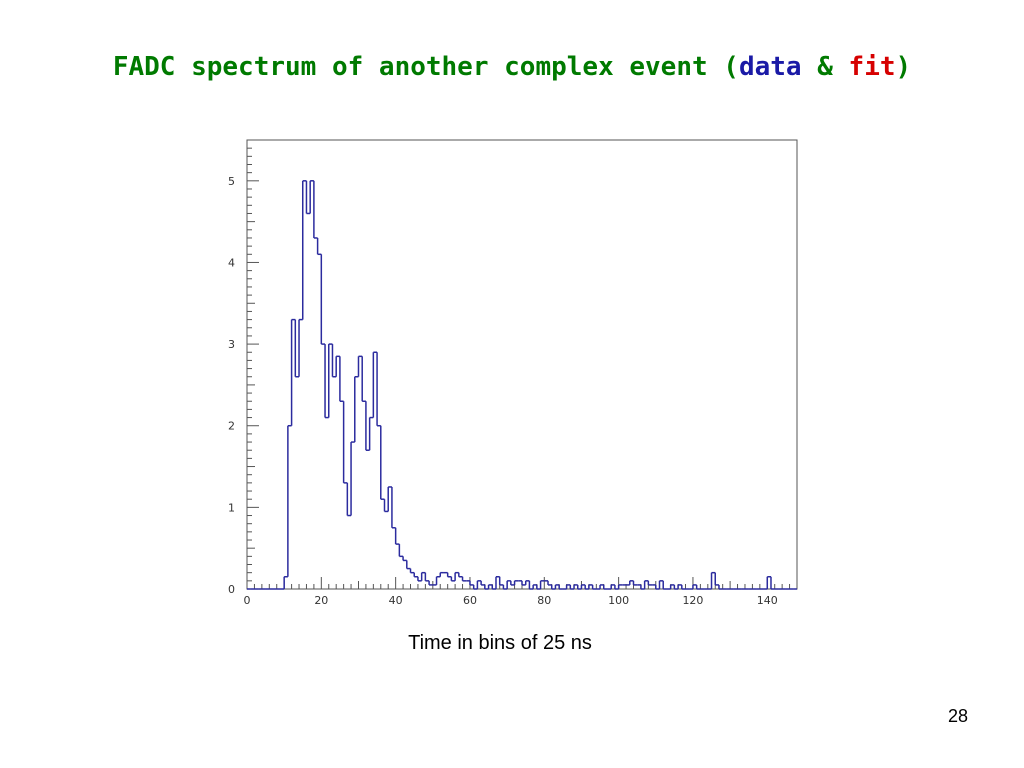 The image size is (1024, 768). What do you see at coordinates (692, 600) in the screenshot?
I see `x-tick-label: 120` at bounding box center [692, 600].